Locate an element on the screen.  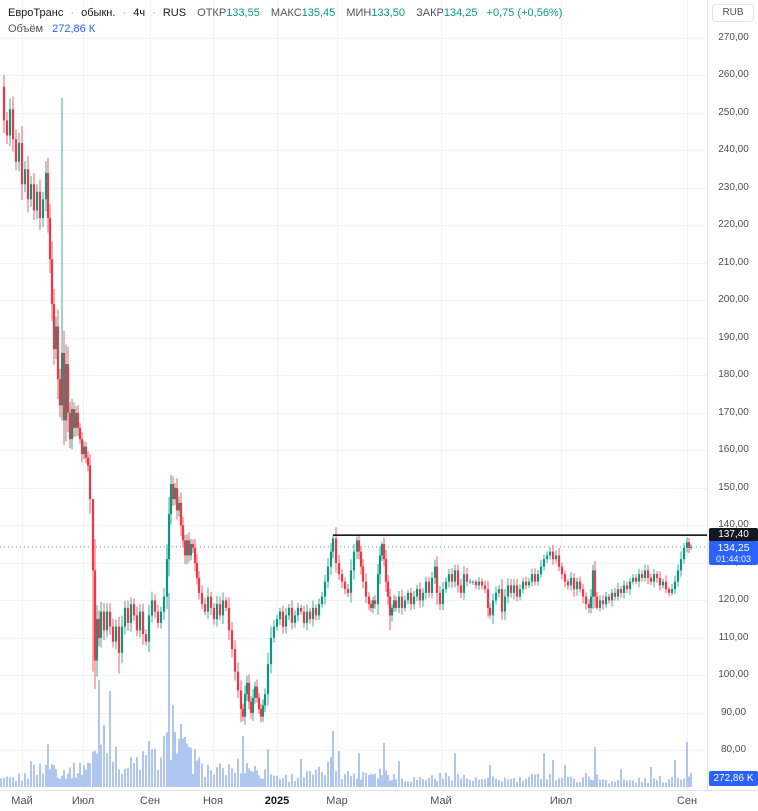
price-tick-label: 110,00 is located at coordinates (733, 637).